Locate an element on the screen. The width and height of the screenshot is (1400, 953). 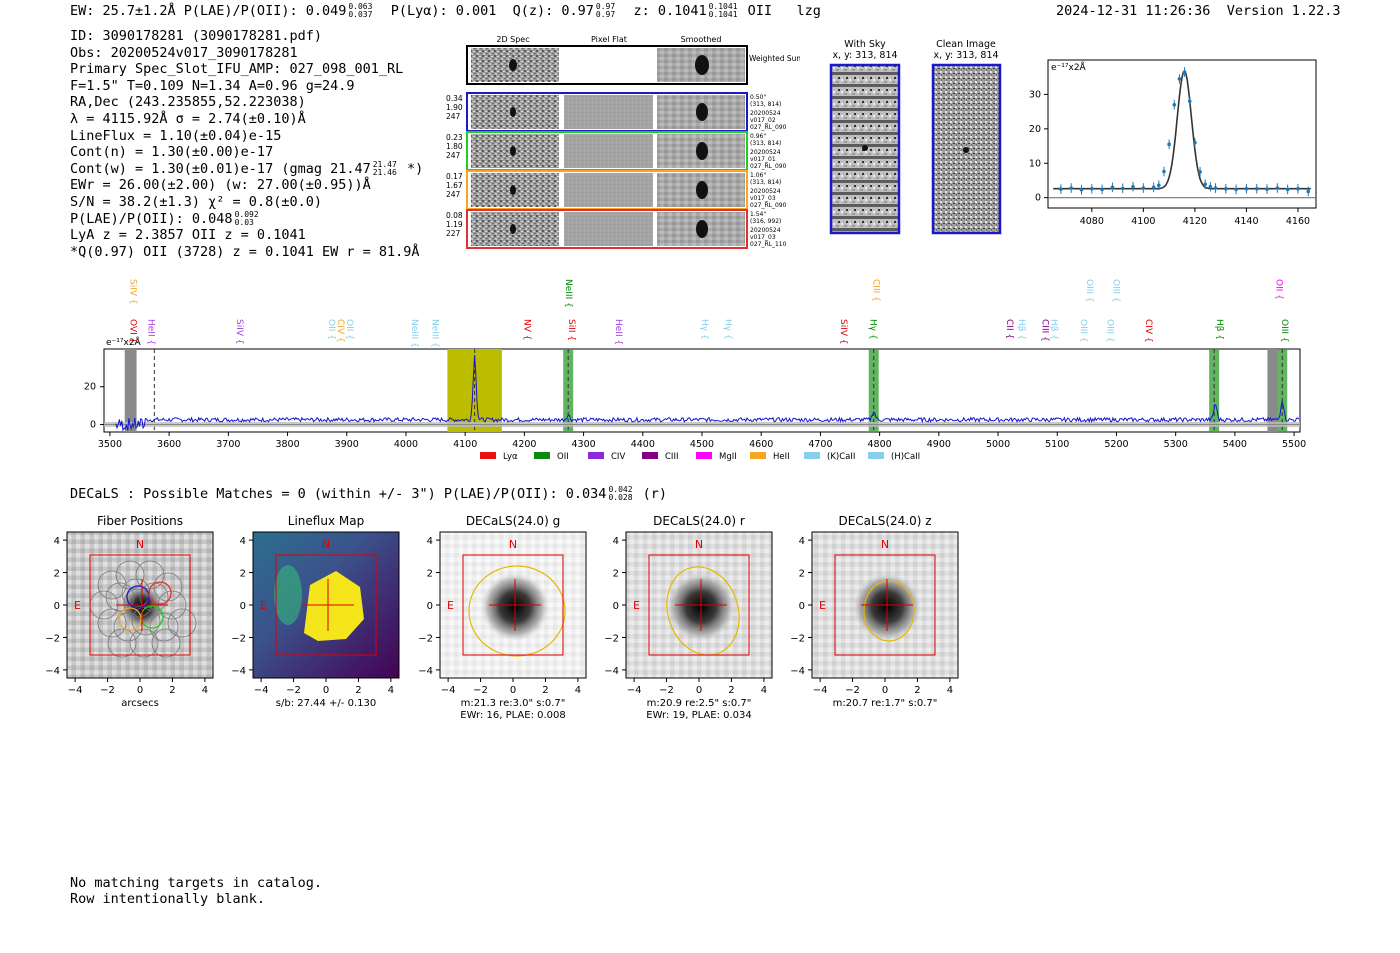
panel-xtick-label: 2 is located at coordinates (172, 690).